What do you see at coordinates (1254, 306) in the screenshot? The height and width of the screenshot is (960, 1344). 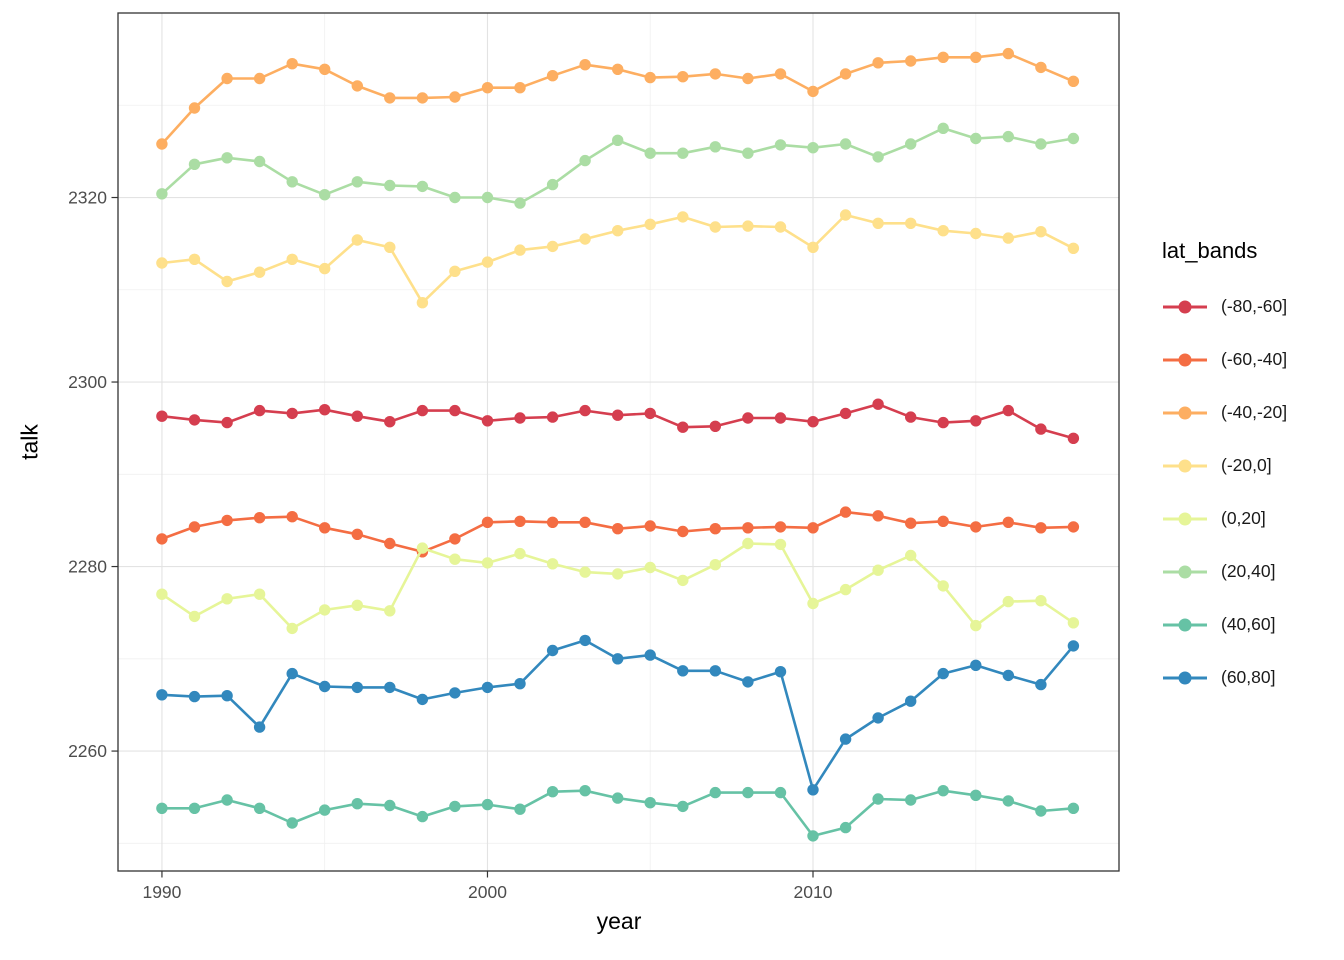 I see `legend-item-label: (-80,-60]` at bounding box center [1254, 306].